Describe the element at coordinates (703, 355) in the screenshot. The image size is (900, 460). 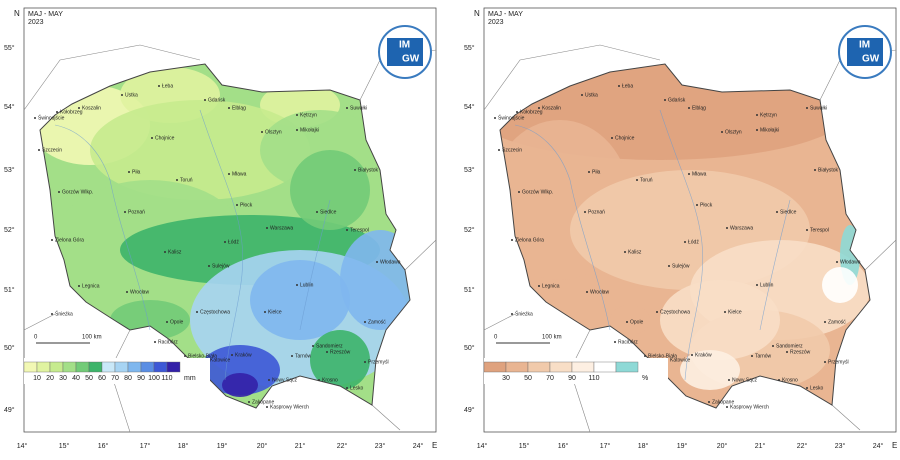
I see `city-label: Kraków` at that location.